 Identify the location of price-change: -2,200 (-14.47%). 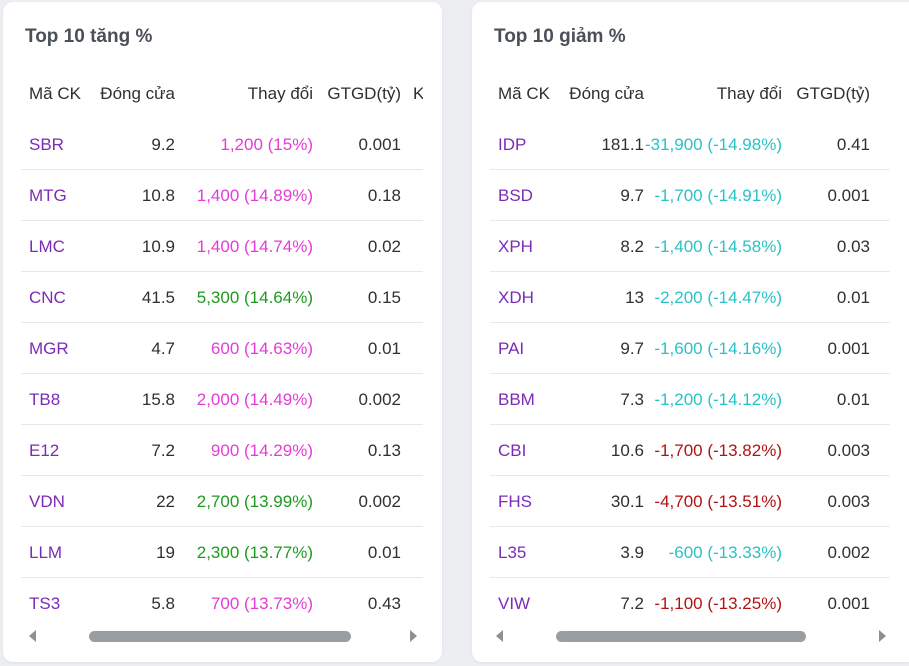
(718, 297).